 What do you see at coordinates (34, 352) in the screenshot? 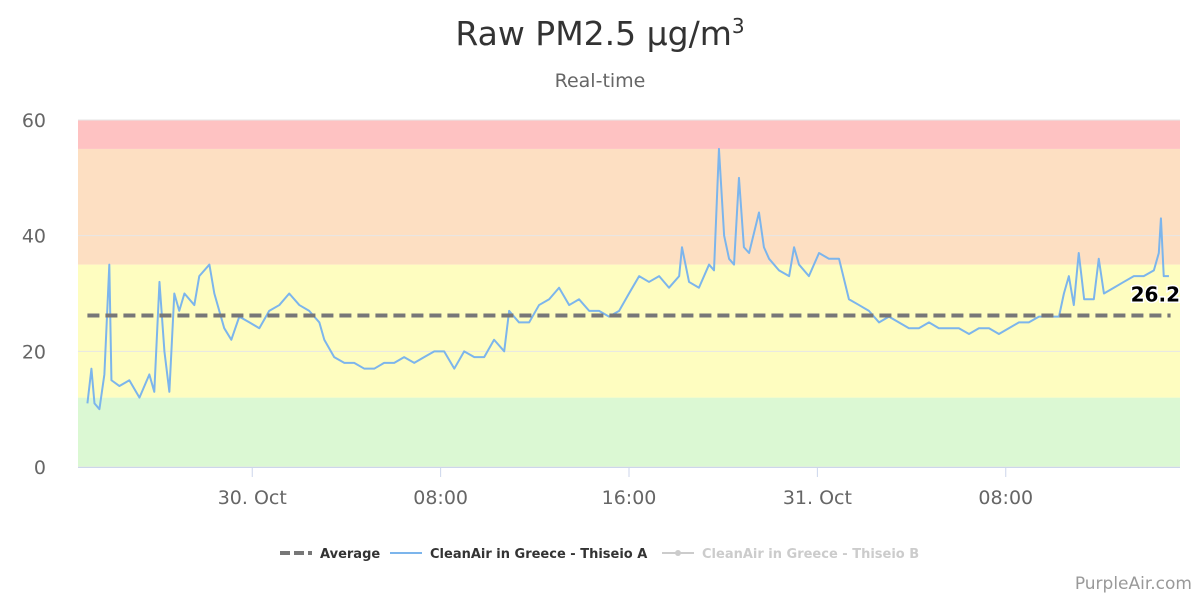
I see `y-tick-label: 20` at bounding box center [34, 352].